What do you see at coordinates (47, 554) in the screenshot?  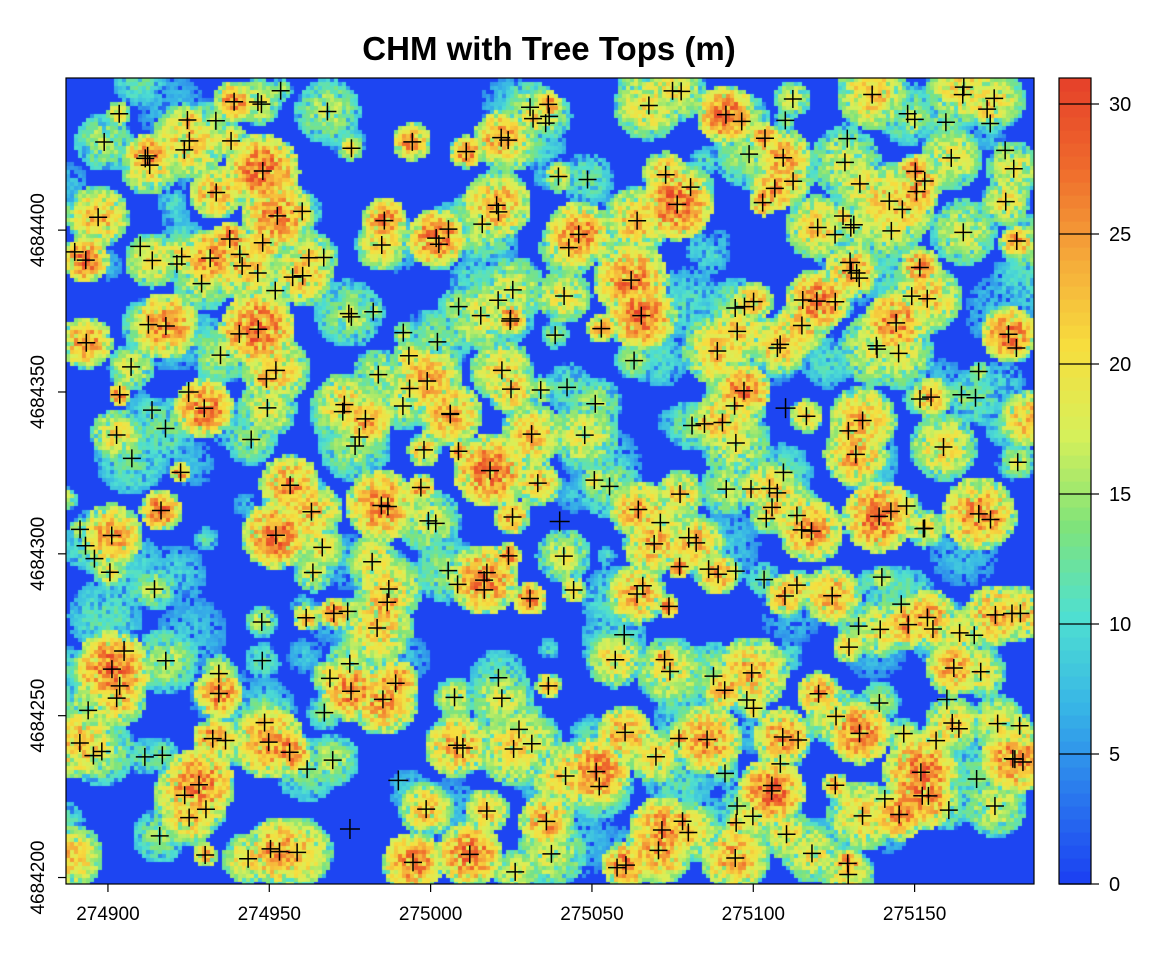 I see `y-axis: 4684200 4684250 4684300 4684350 4684400` at bounding box center [47, 554].